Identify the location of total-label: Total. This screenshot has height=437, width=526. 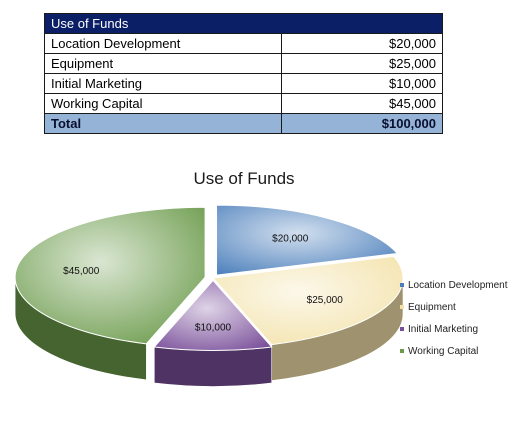
(163, 123).